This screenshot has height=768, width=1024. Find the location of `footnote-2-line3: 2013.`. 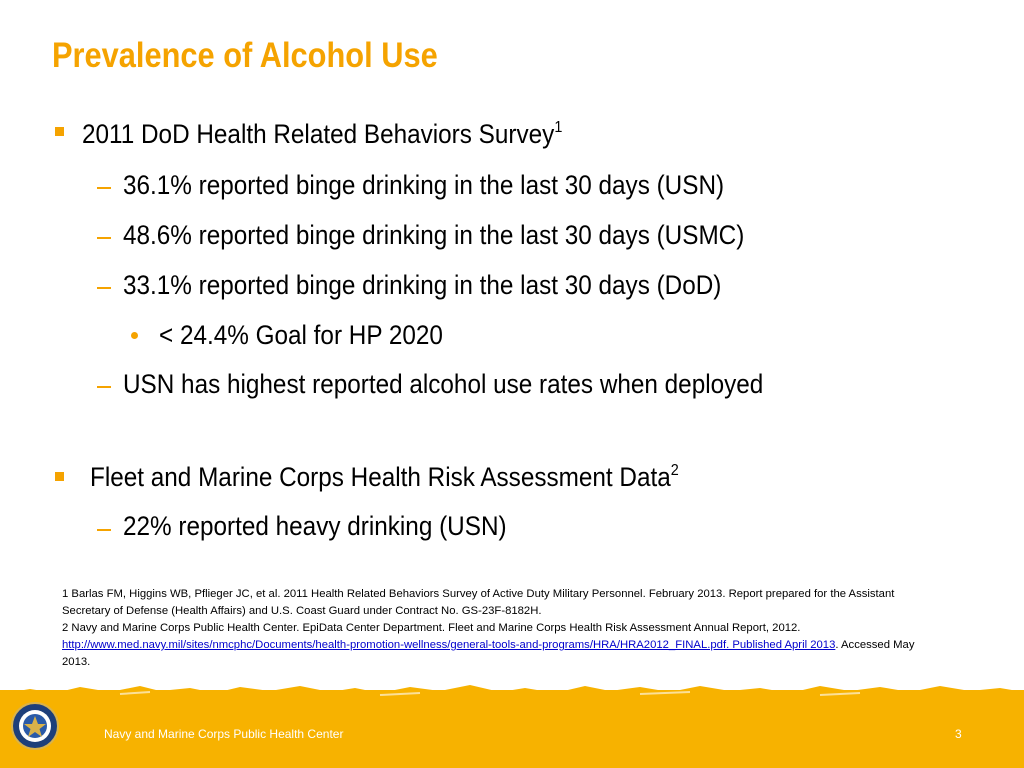

footnote-2-line3: 2013. is located at coordinates (76, 662).